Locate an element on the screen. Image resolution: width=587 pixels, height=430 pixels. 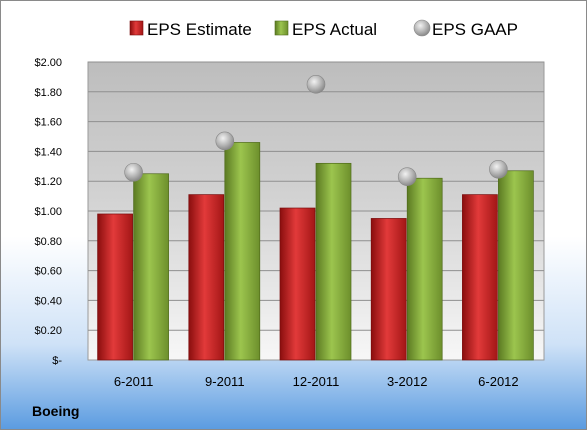
y-tick-label: $1.60 is located at coordinates (48, 123).